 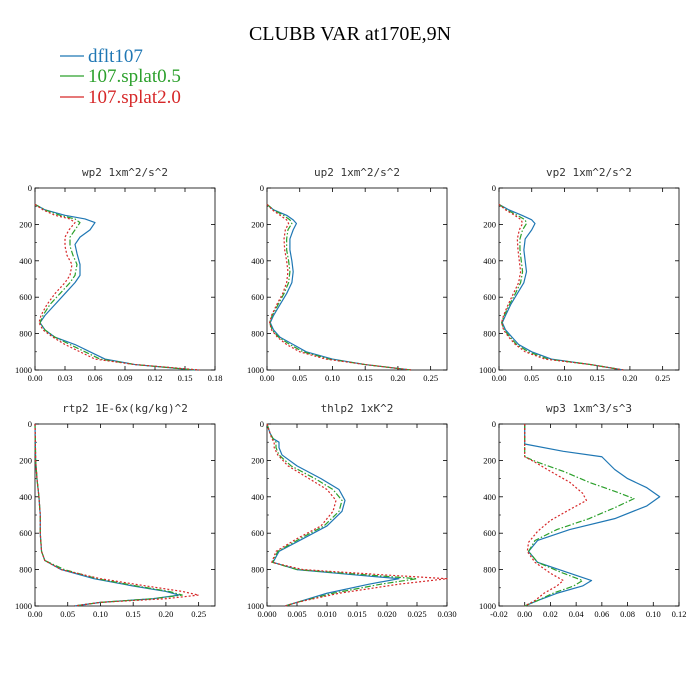 What do you see at coordinates (357, 172) in the screenshot?
I see `panel-2-title: up2 1xm^2/s^2` at bounding box center [357, 172].